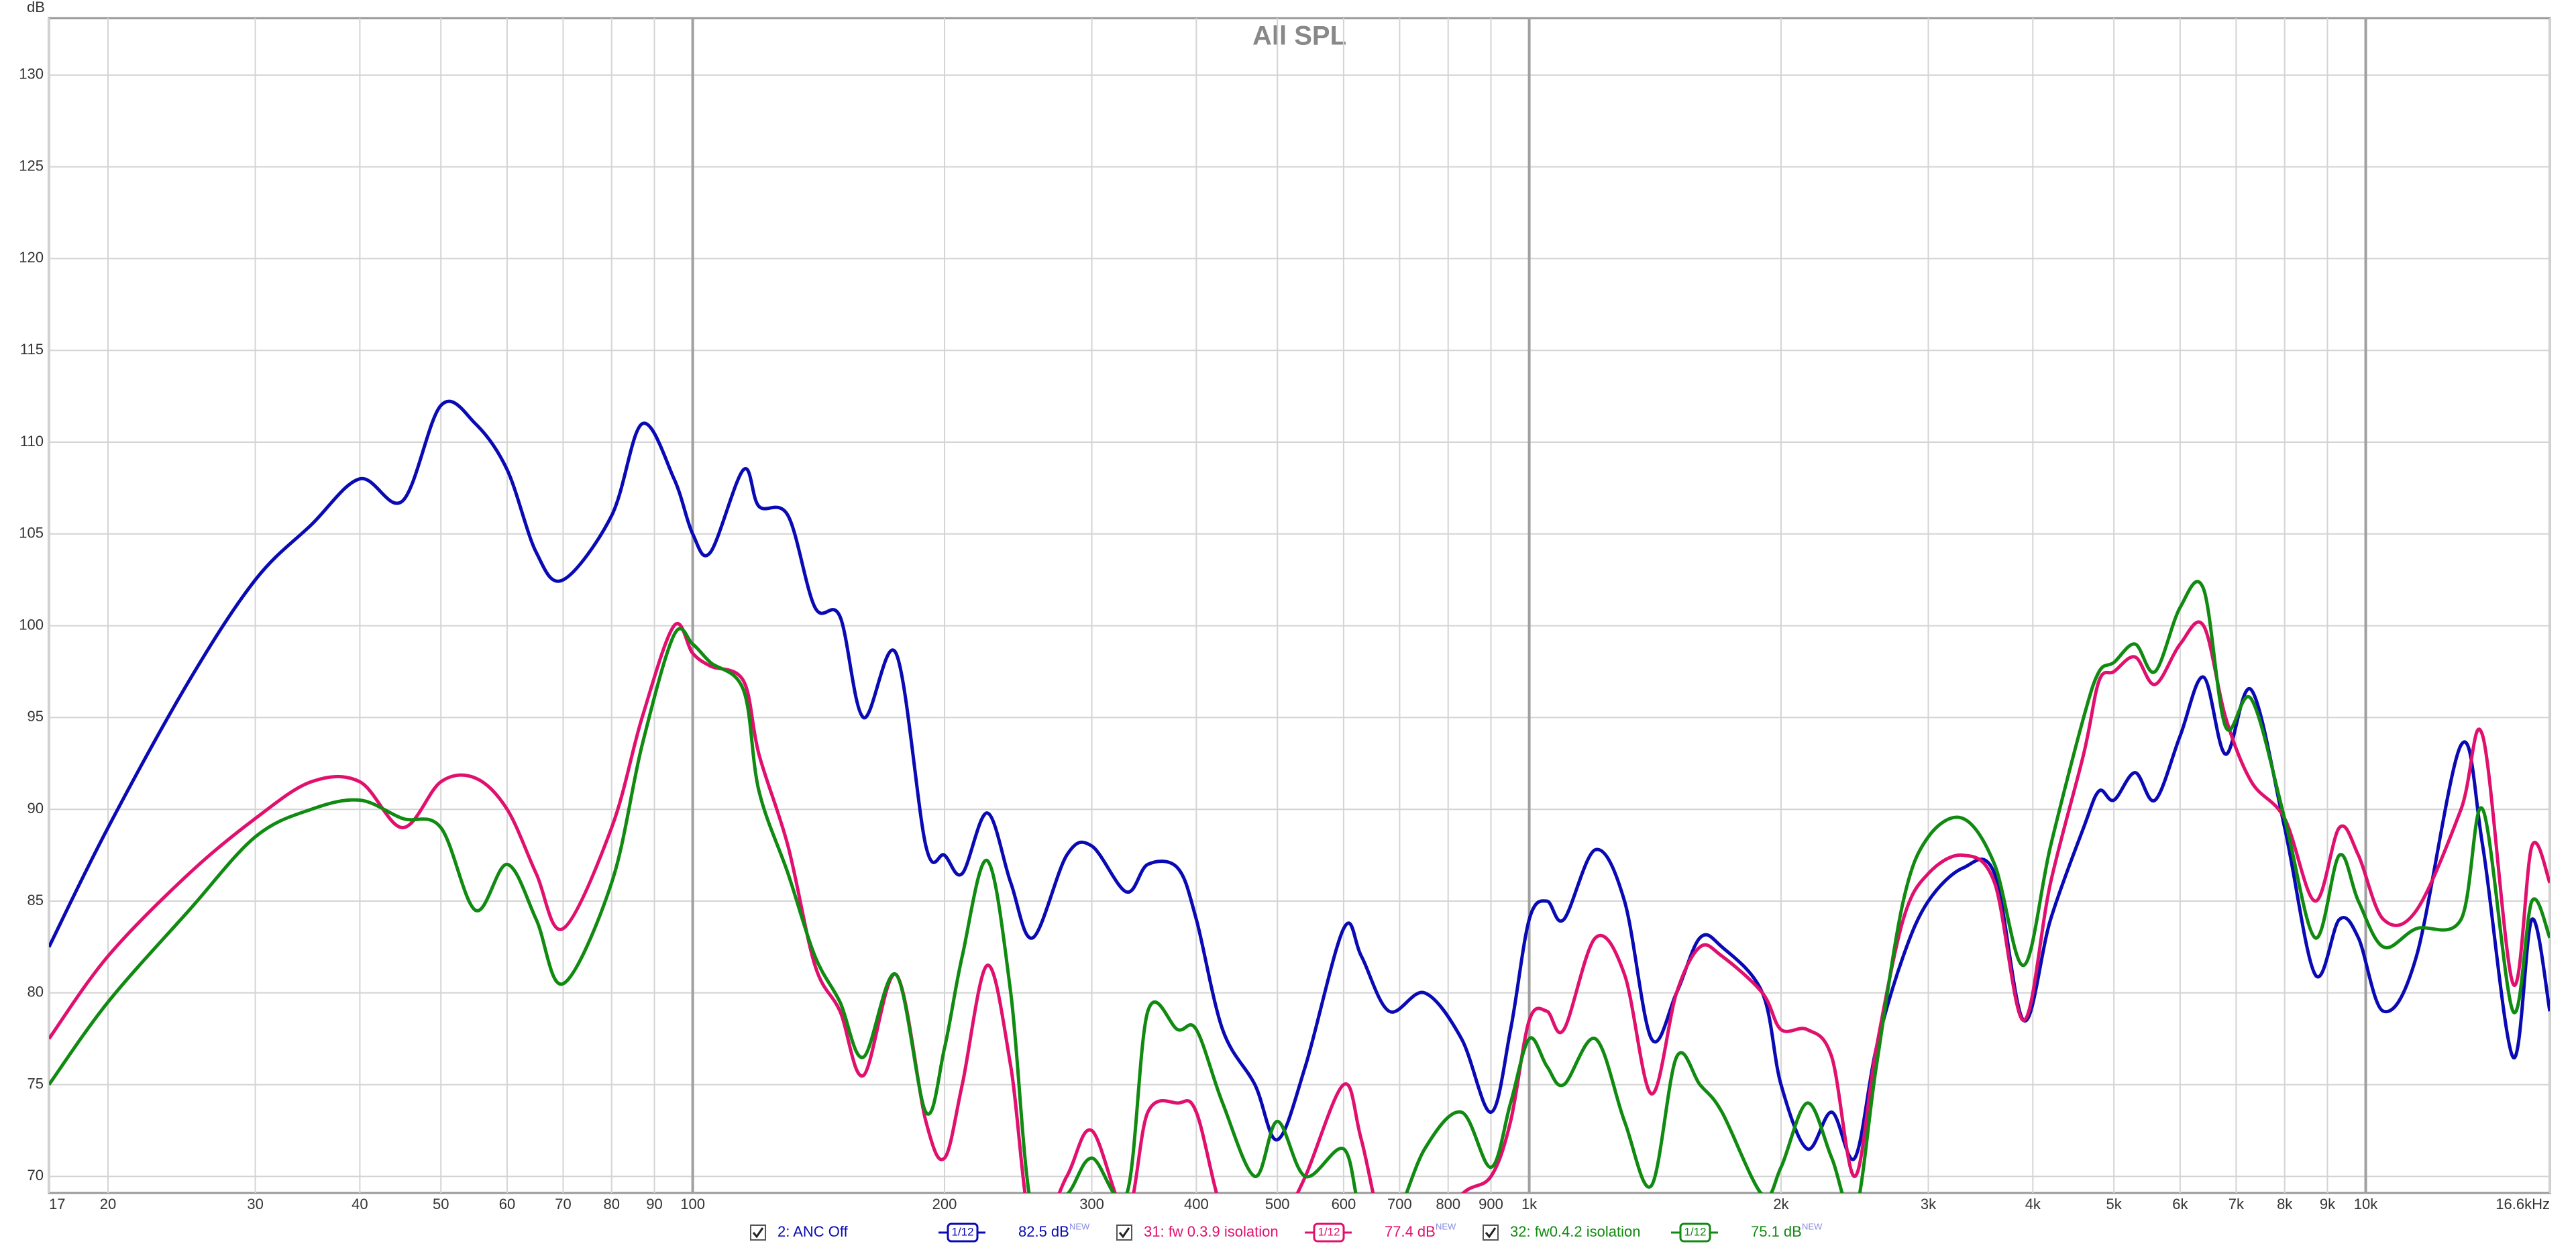  What do you see at coordinates (2033, 1204) in the screenshot?
I see `x-tick-label: 4k` at bounding box center [2033, 1204].